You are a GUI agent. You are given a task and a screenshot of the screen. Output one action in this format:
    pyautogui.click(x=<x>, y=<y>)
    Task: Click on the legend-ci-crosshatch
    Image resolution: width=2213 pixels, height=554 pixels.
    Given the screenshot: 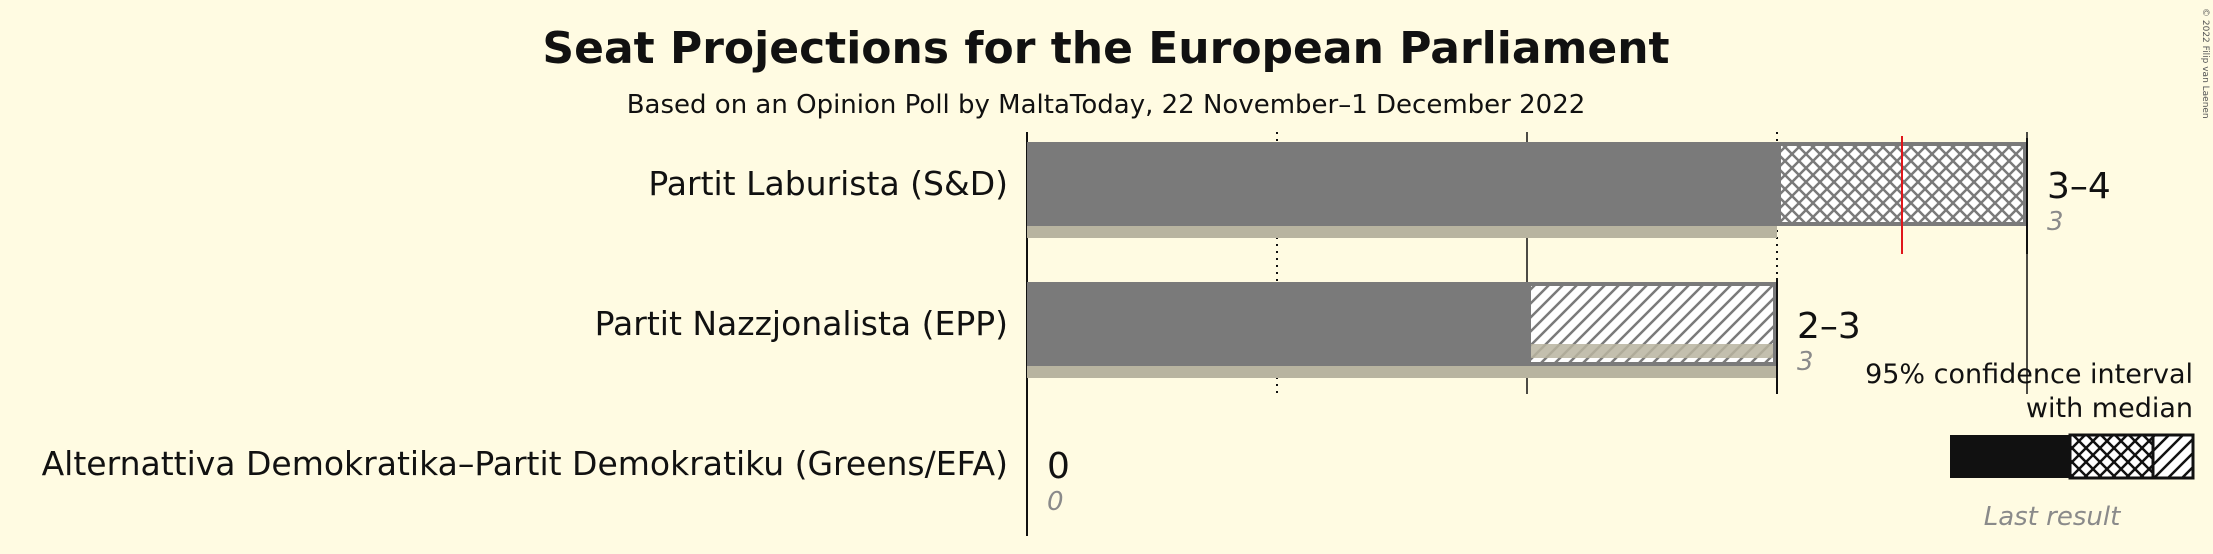 What is the action you would take?
    pyautogui.click(x=2111, y=456)
    